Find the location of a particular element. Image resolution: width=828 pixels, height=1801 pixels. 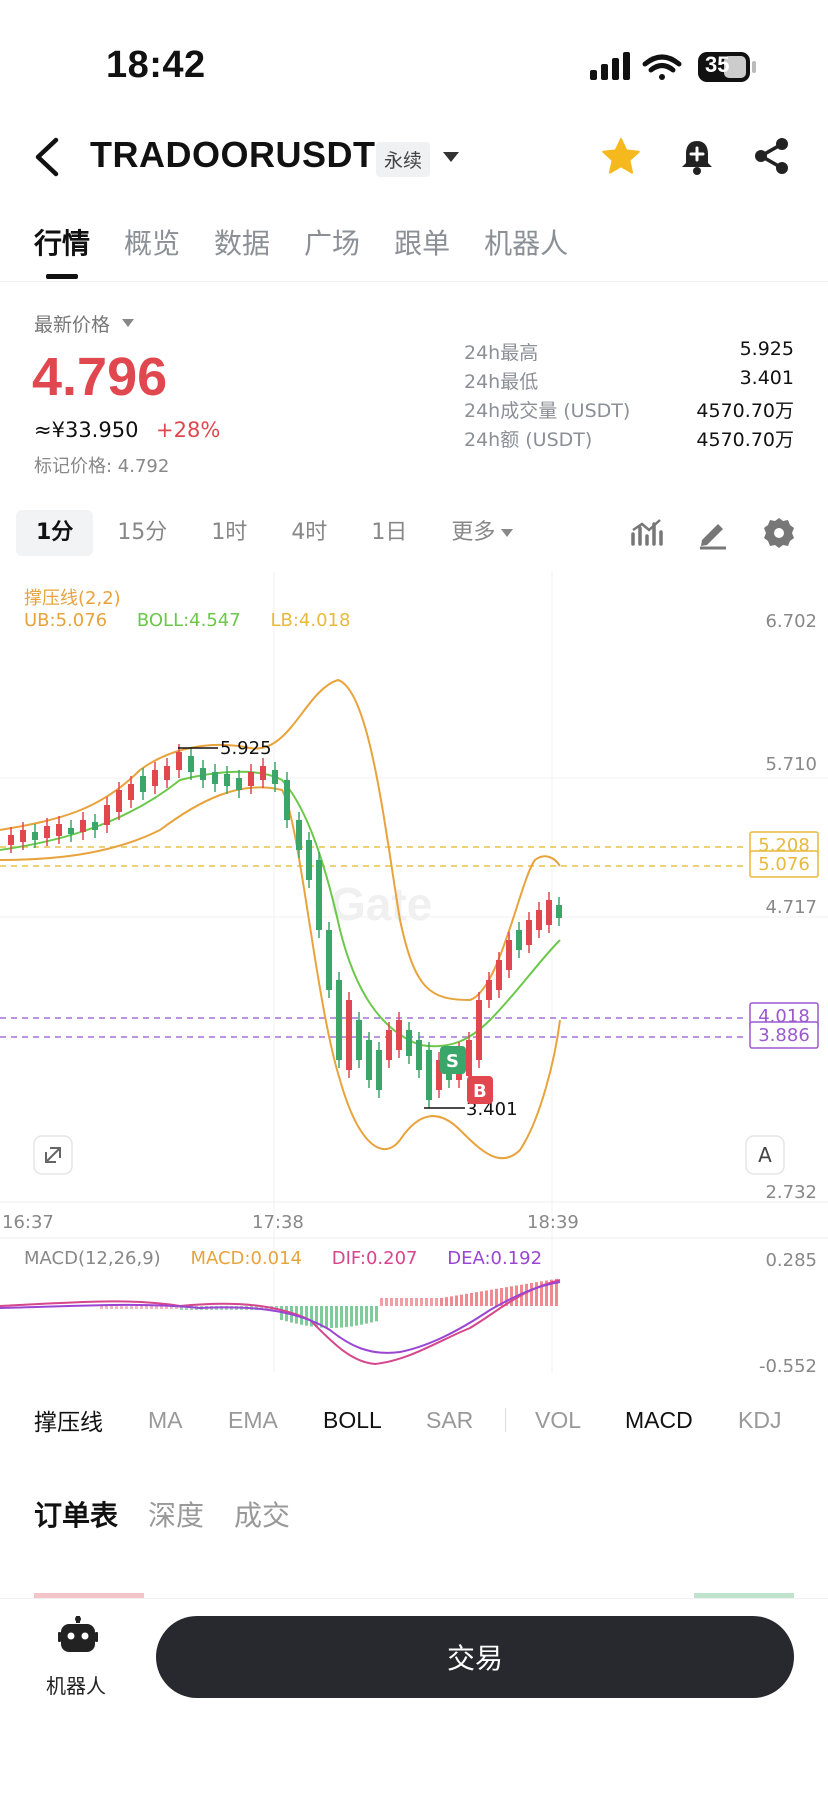

settings-gear-icon is located at coordinates (779, 533).